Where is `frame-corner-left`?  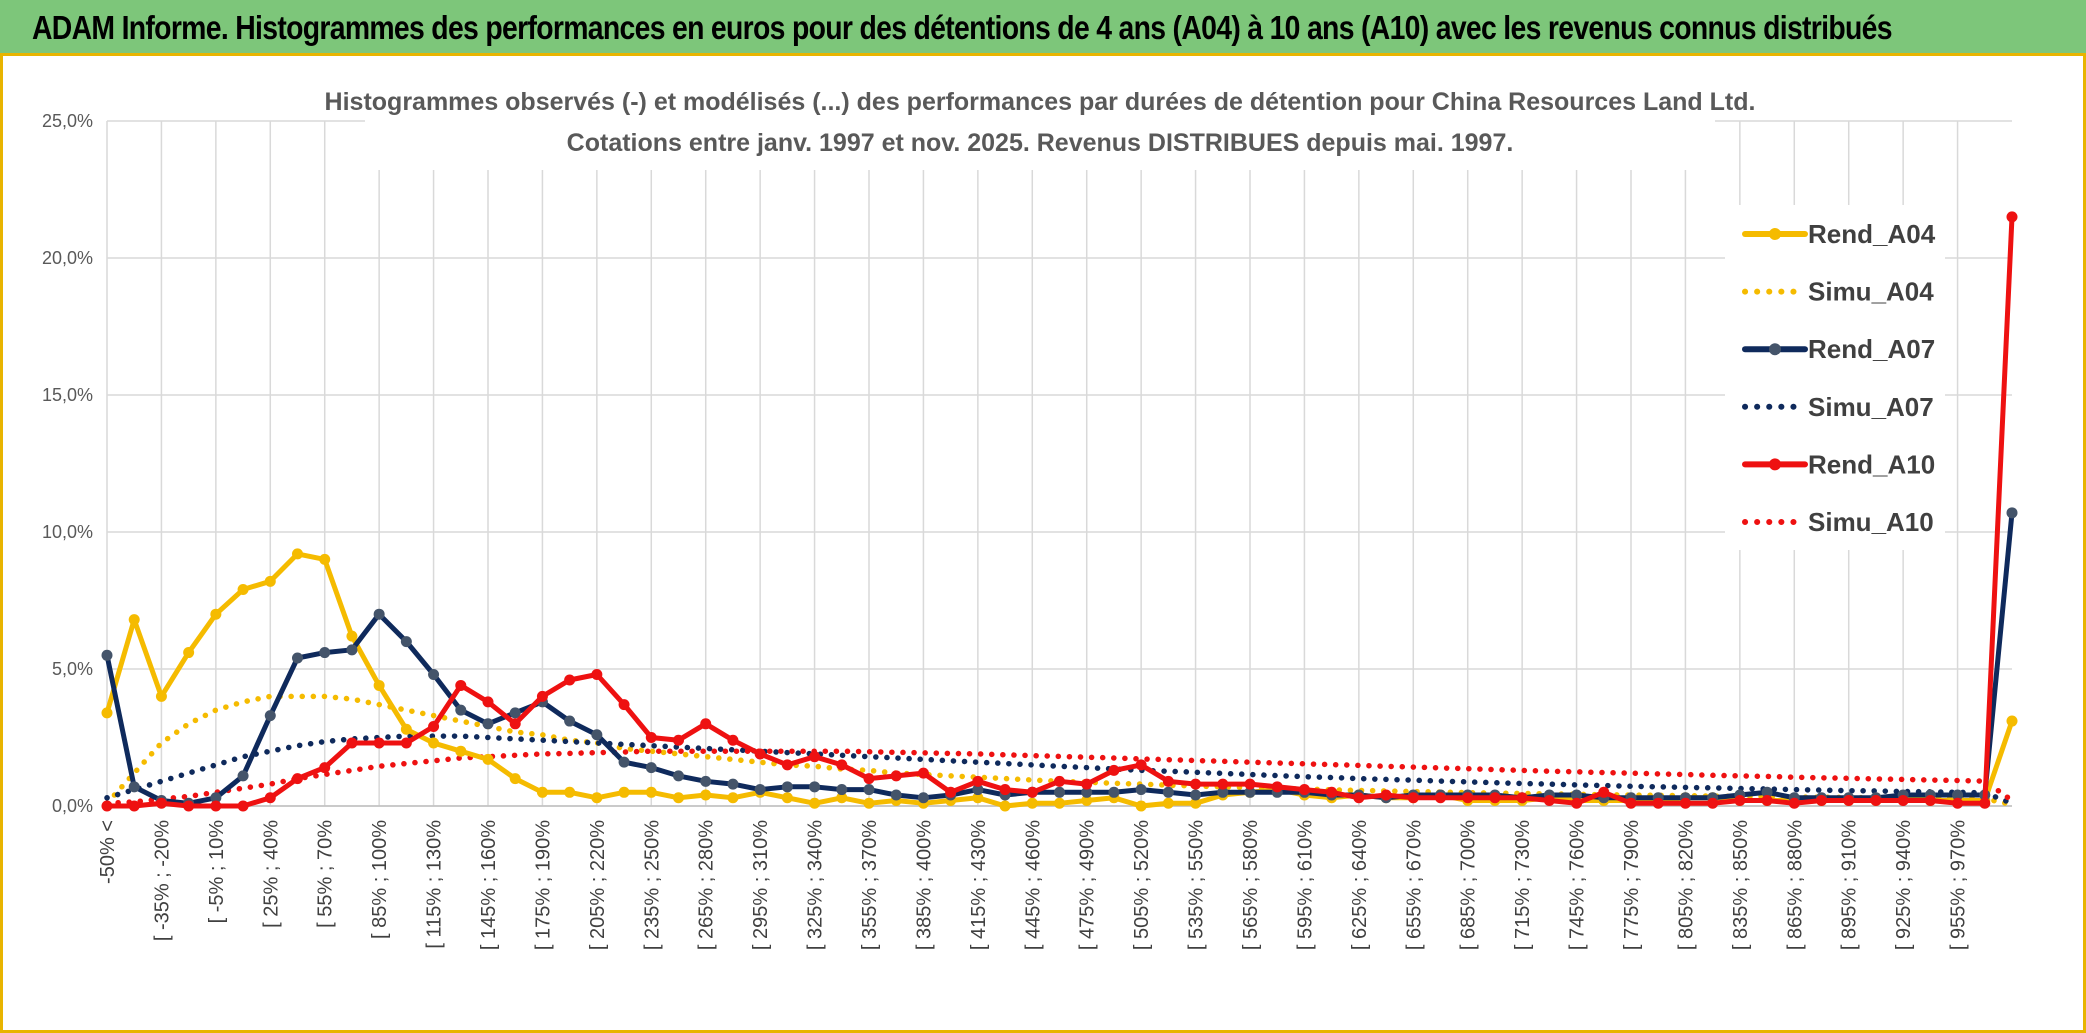
frame-corner-left is located at coordinates (5, 54).